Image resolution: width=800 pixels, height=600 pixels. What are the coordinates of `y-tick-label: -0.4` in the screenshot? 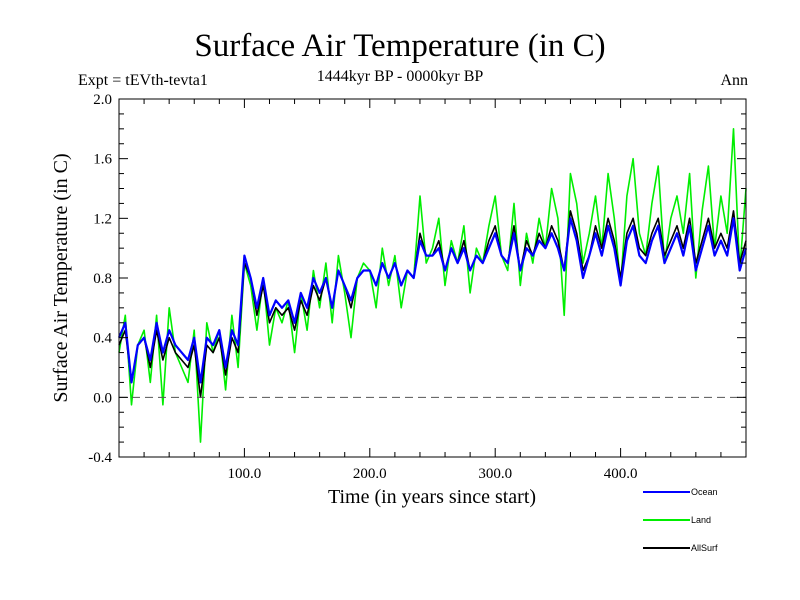 It's located at (100, 458).